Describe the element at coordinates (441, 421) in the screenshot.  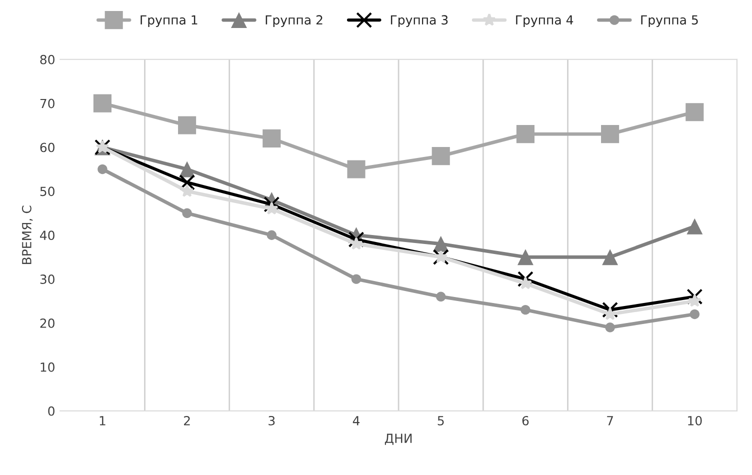
I see `x-tick-label: 5` at that location.